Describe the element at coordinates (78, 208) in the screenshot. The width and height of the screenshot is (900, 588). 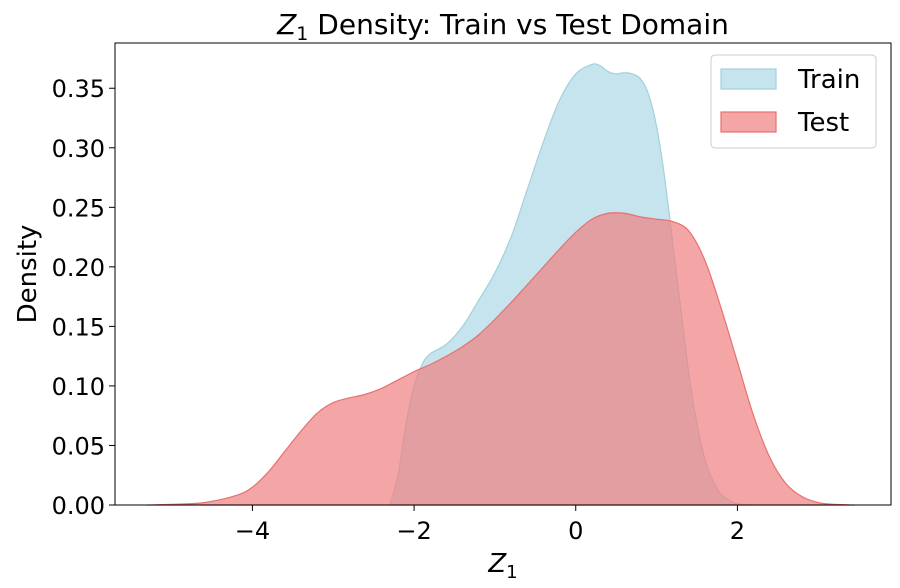
I see `y-tick-label: 0.25` at that location.